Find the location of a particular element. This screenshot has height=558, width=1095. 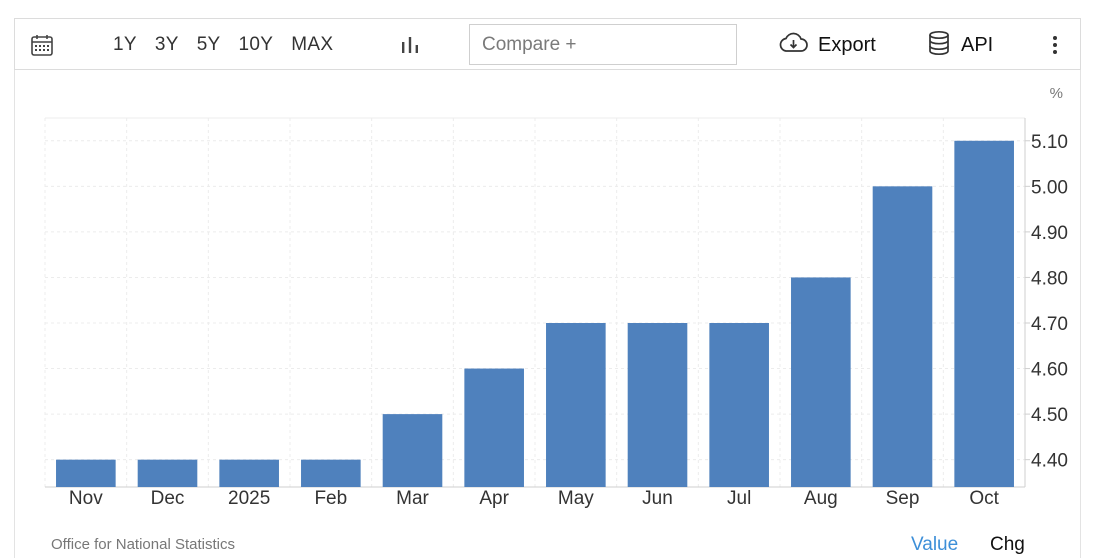

y-axis-unit: % is located at coordinates (1056, 93).